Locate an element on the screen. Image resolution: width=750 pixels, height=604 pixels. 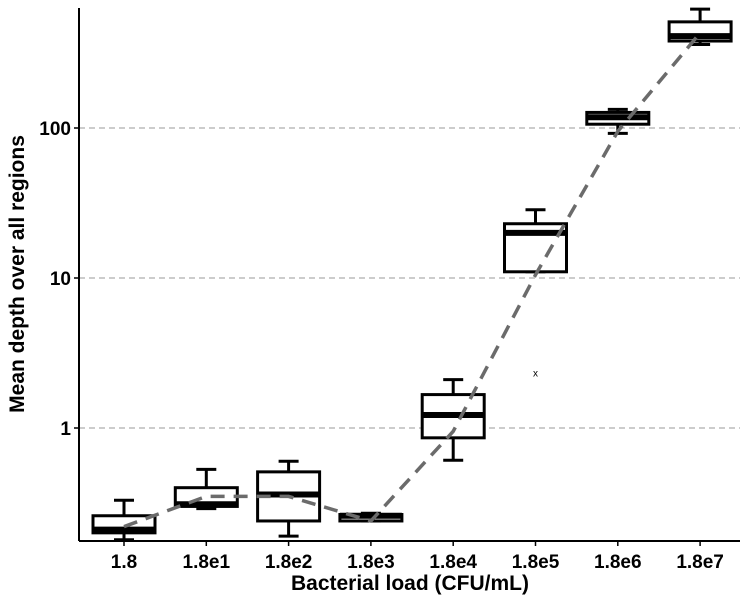
boxplot-1.8 is located at coordinates (124, 520).